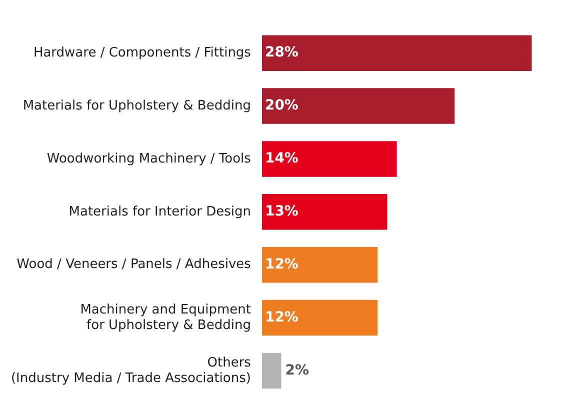  What do you see at coordinates (149, 158) in the screenshot?
I see `y-tick-label: Woodworking Machinery / Tools` at bounding box center [149, 158].